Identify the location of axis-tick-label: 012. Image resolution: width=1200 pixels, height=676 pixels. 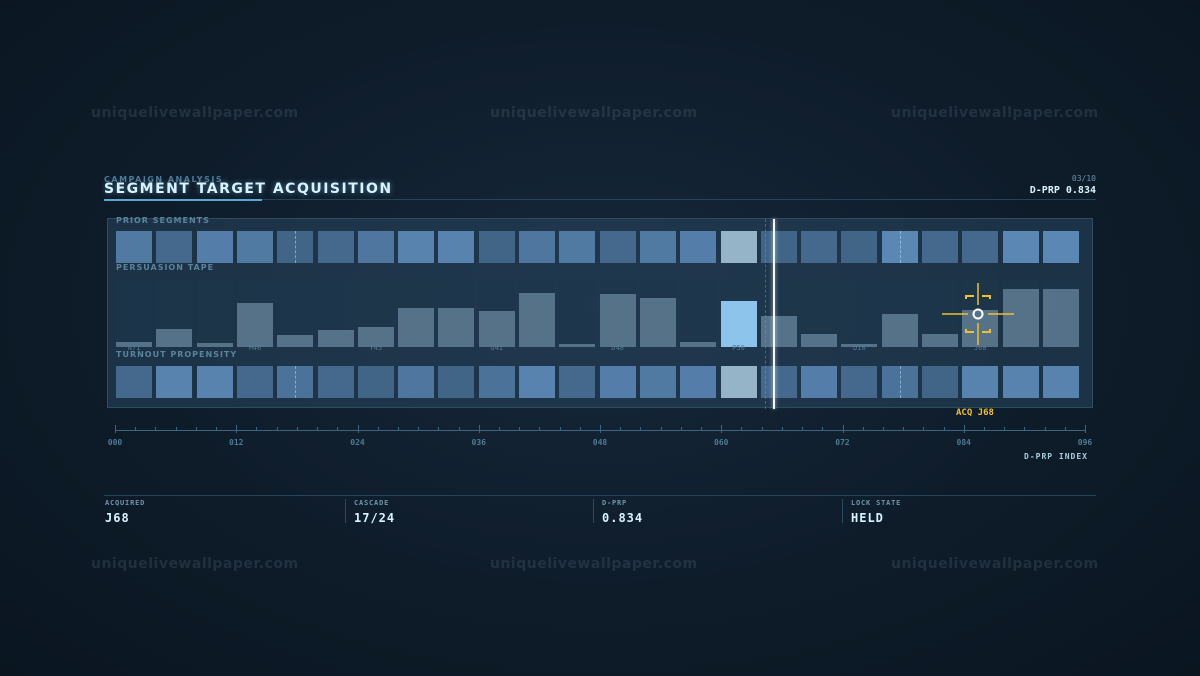
(236, 442).